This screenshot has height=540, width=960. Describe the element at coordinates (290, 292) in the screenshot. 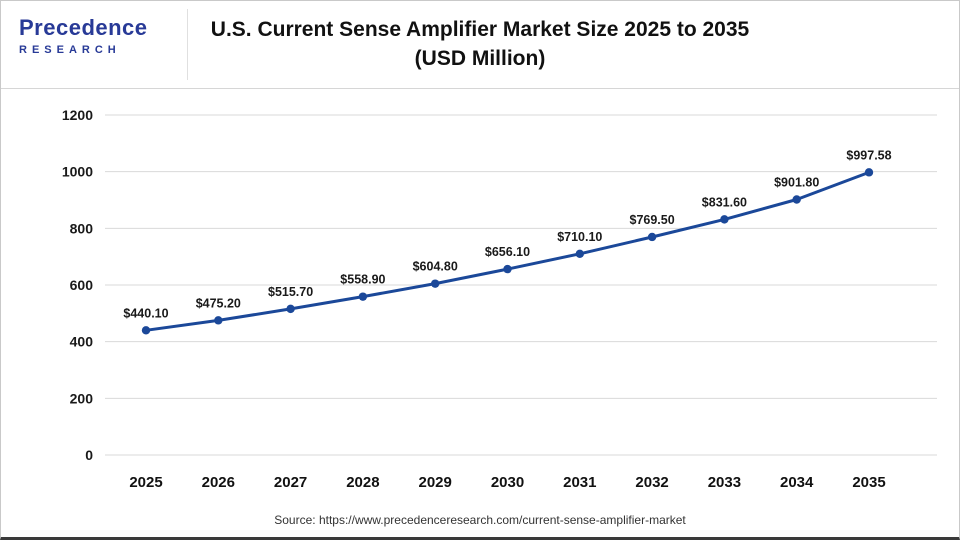

I see `data-point-label: $515.70` at that location.